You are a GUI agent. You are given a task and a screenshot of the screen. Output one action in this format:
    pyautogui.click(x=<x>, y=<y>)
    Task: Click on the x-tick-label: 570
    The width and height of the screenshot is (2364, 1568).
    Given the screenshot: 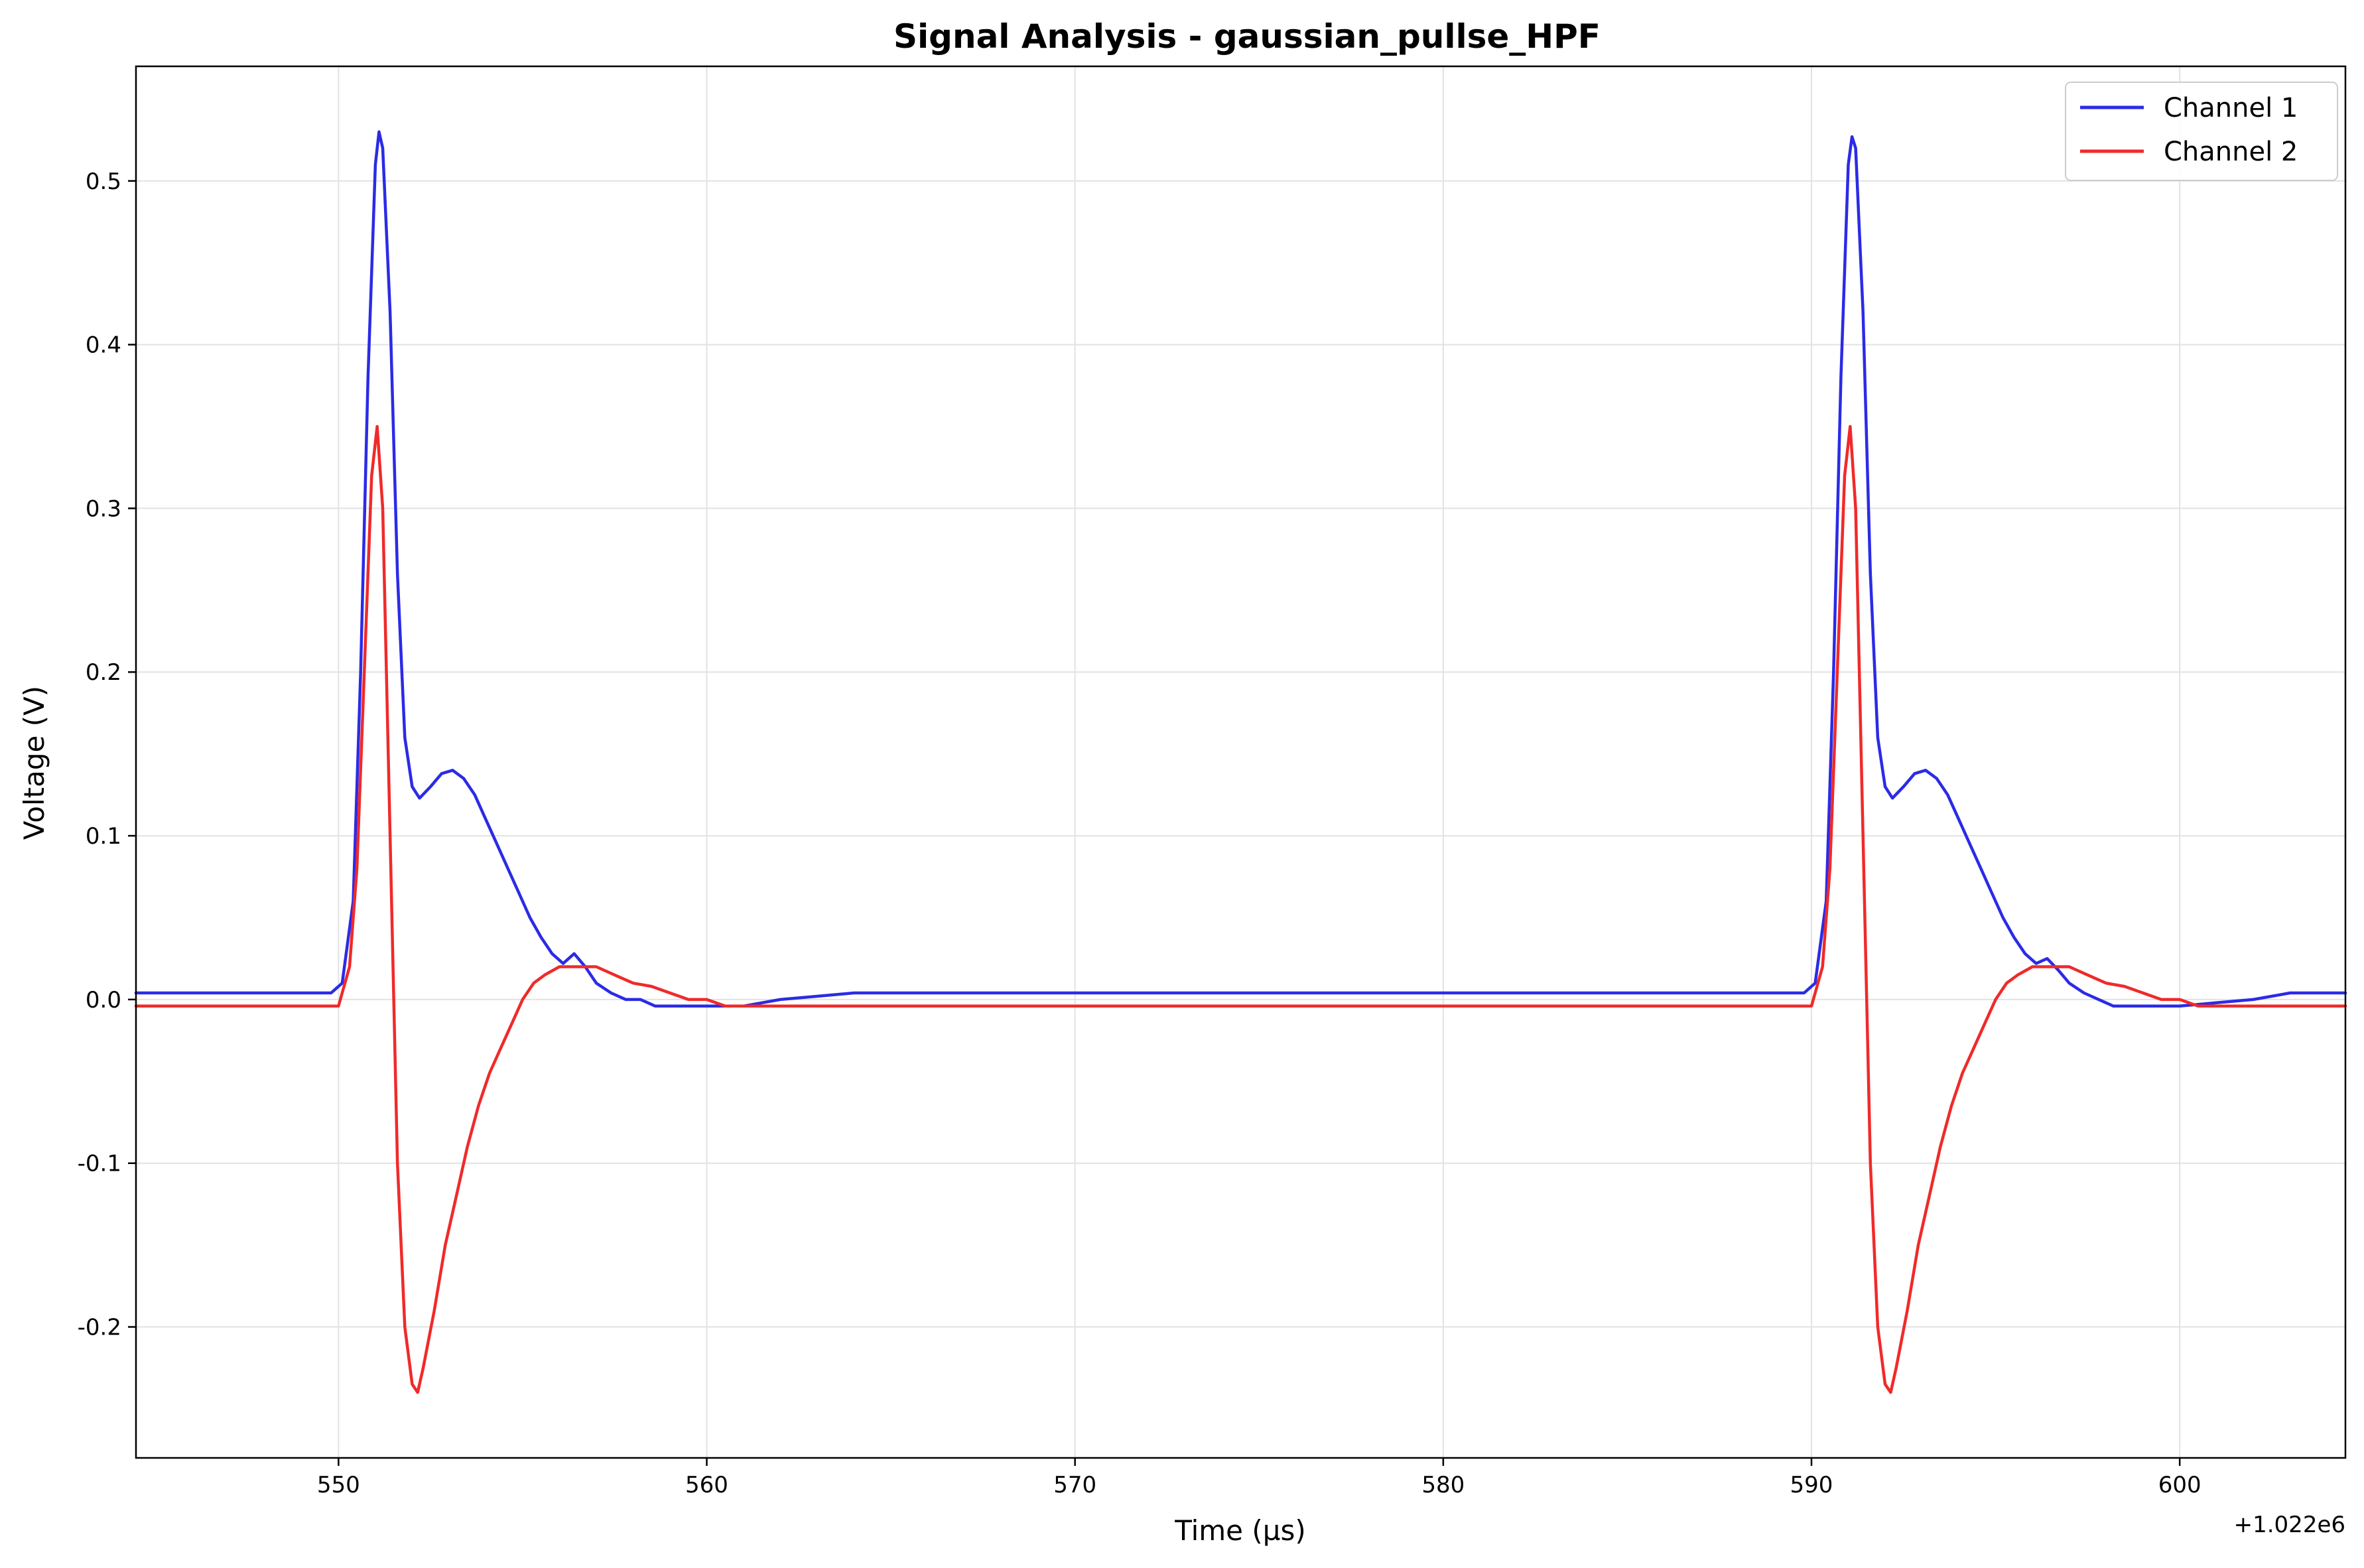 What is the action you would take?
    pyautogui.click(x=1074, y=1485)
    